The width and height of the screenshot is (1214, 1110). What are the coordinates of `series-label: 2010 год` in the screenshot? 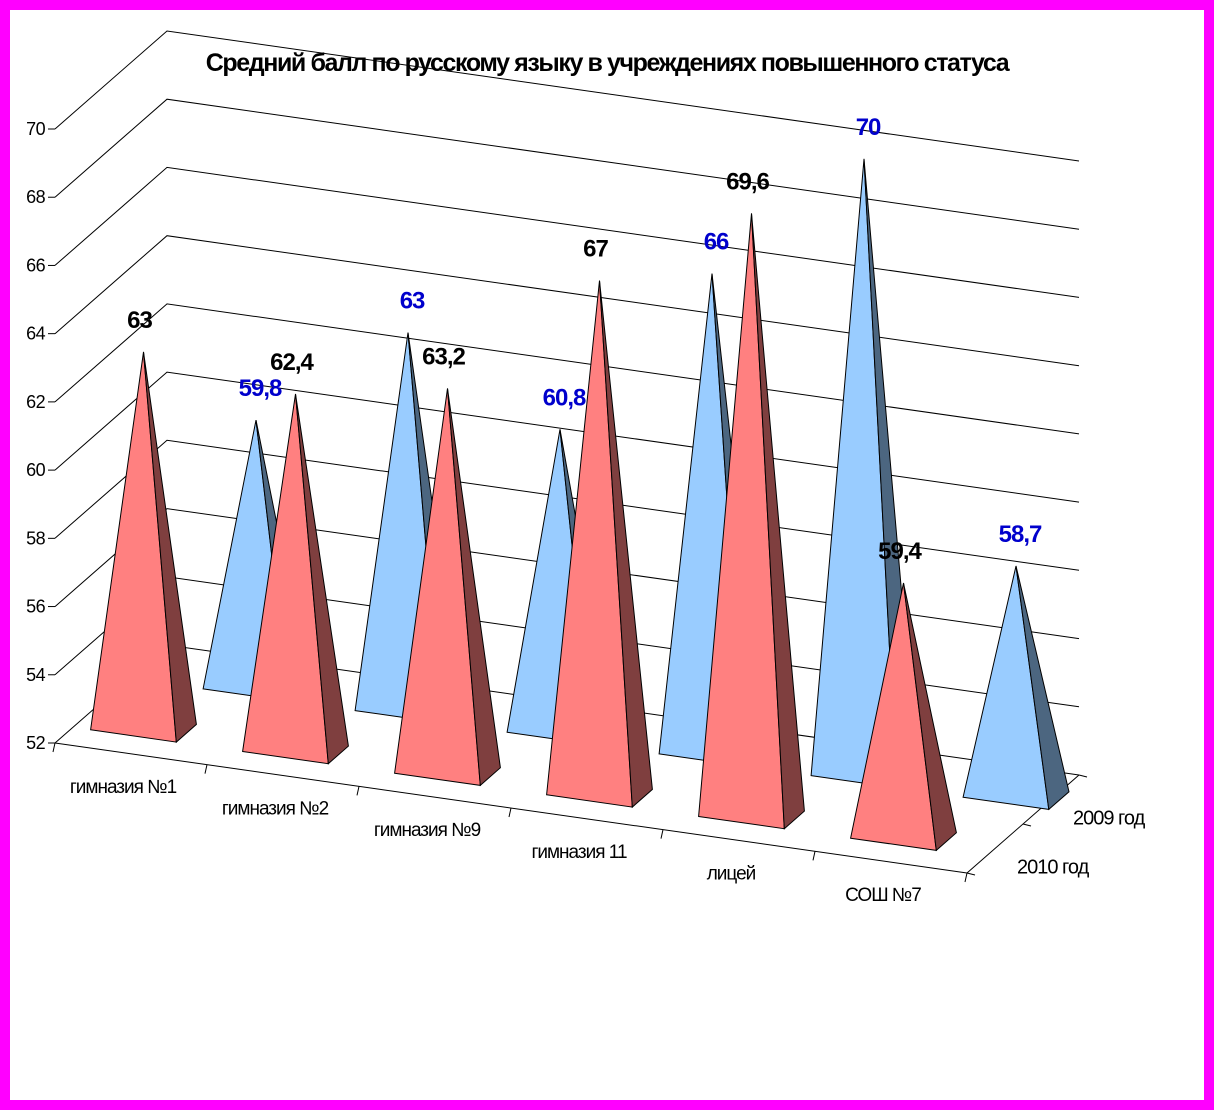 It's located at (1053, 868).